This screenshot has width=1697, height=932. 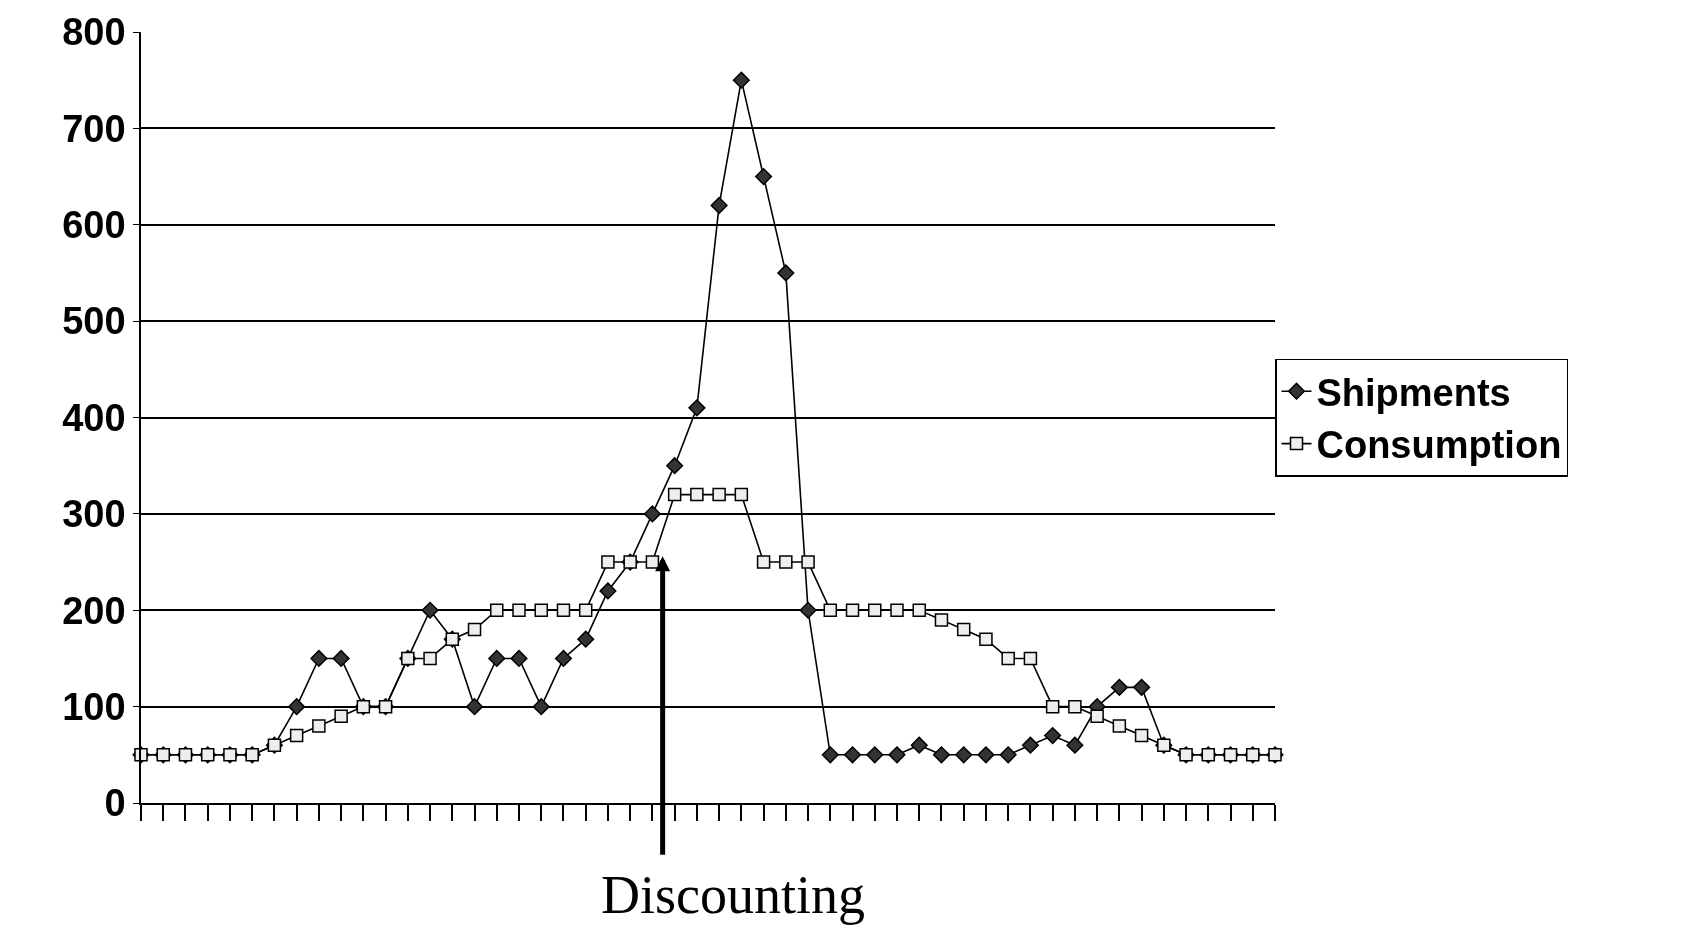 What do you see at coordinates (1413, 393) in the screenshot?
I see `legend-label: Shipments` at bounding box center [1413, 393].